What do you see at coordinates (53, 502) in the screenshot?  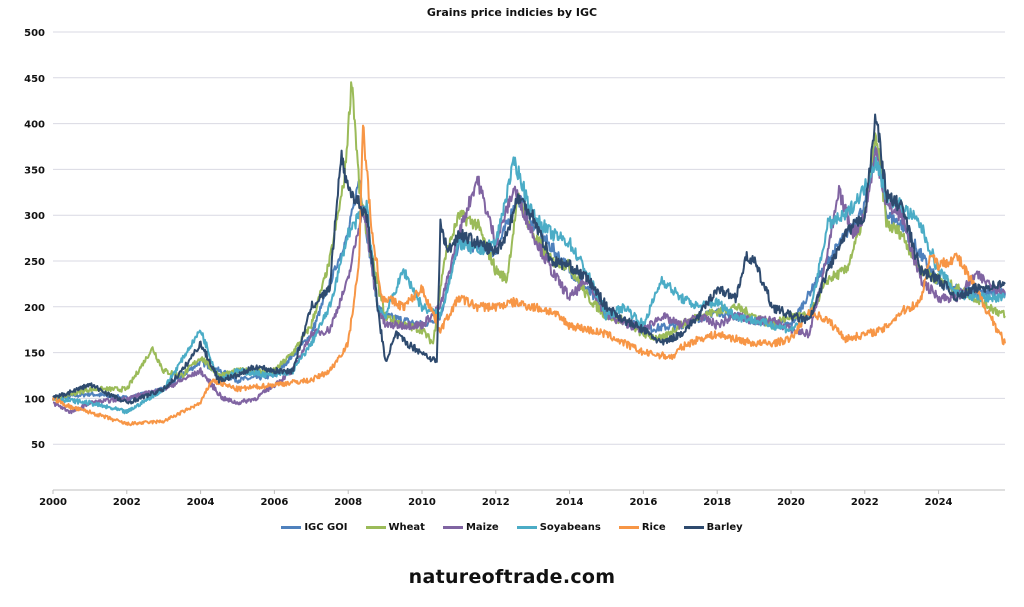 I see `x-tick-label: 2000` at bounding box center [53, 502].